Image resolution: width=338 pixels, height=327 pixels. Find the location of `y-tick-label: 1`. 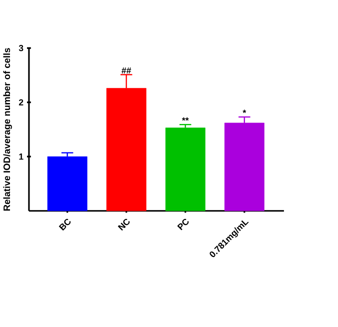

y-tick-label: 1 is located at coordinates (21, 157).